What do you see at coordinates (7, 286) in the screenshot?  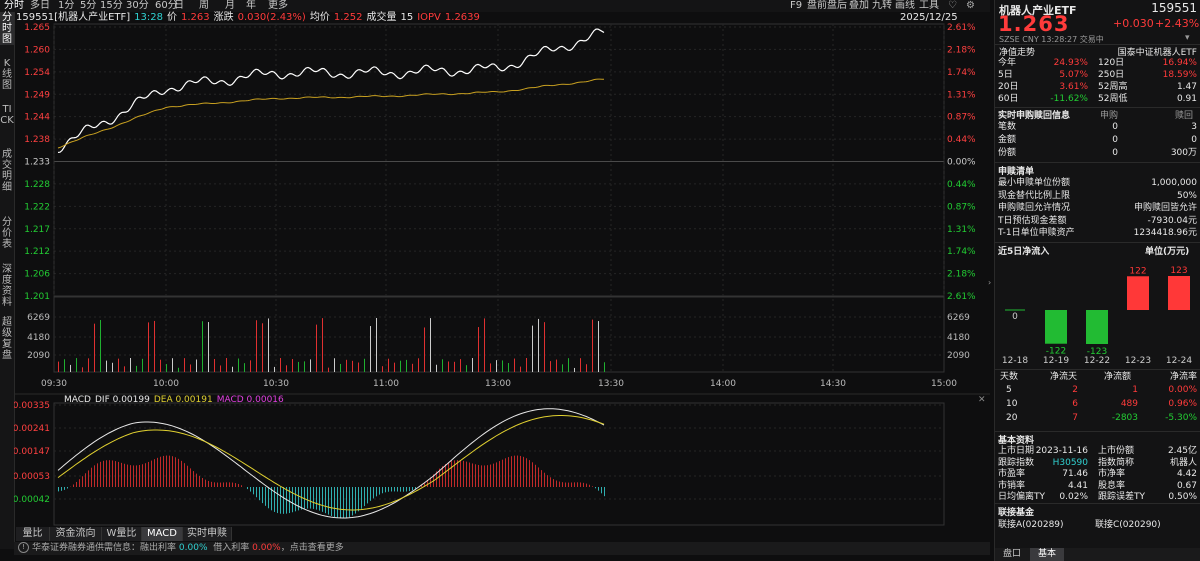 I see `left-tab-5: 深度资料` at bounding box center [7, 286].